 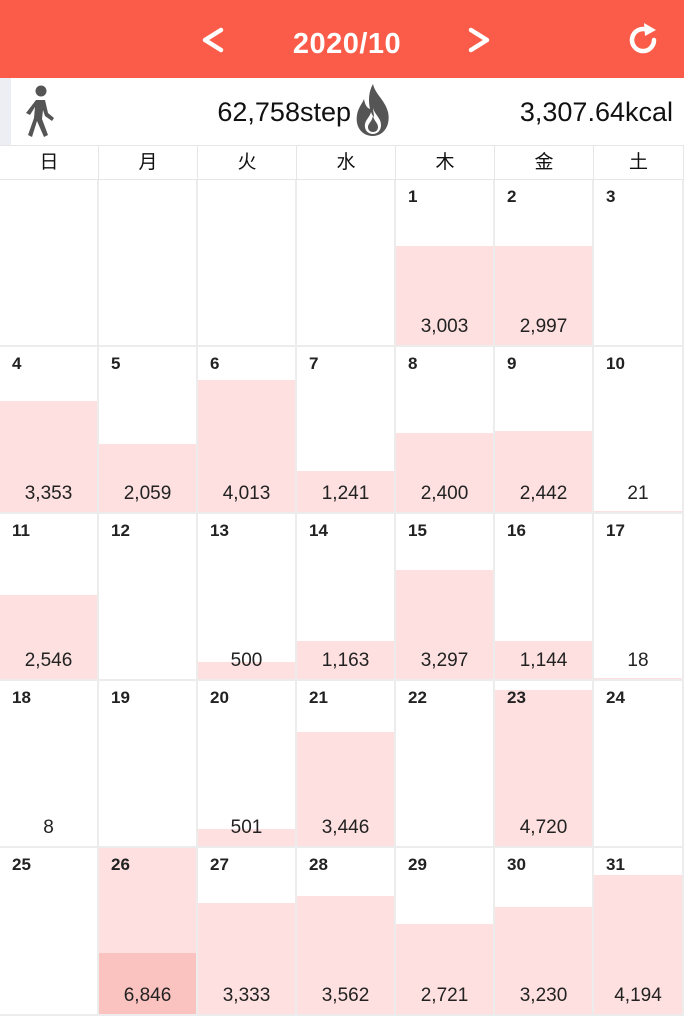 What do you see at coordinates (544, 163) in the screenshot?
I see `weekday-label: 金` at bounding box center [544, 163].